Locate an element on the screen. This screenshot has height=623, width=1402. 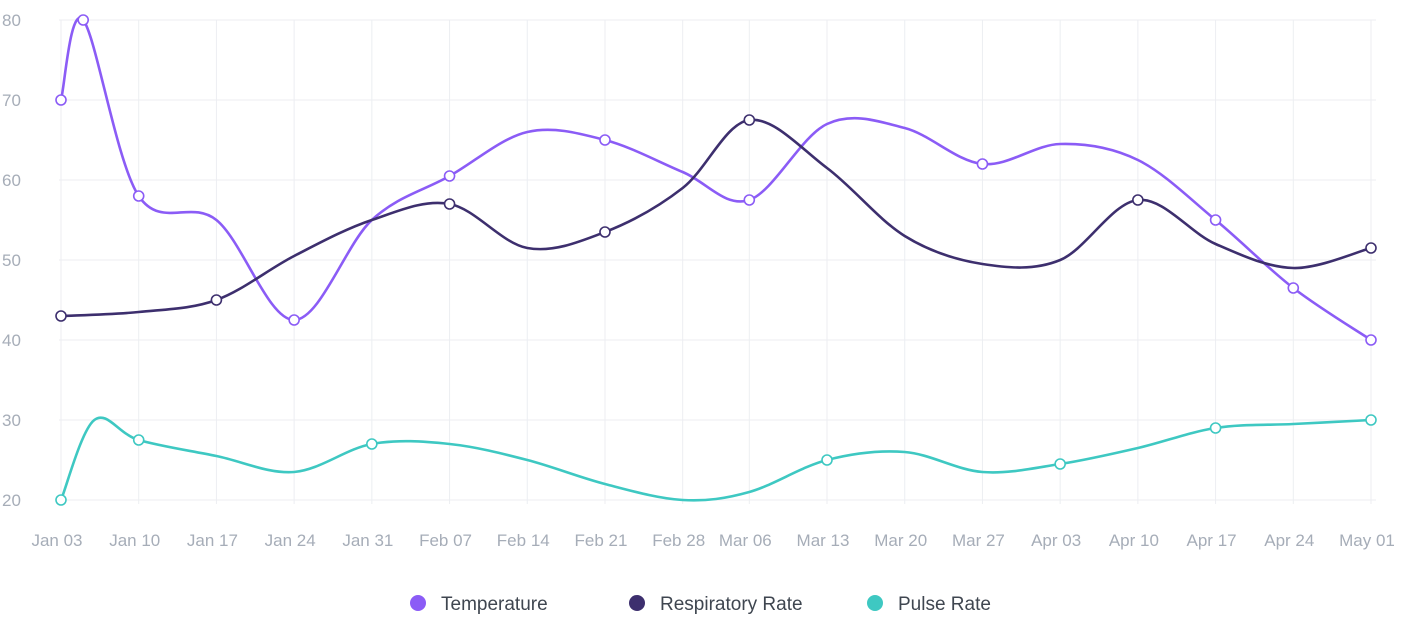
legend: Temperature Respiratory Rate Pulse Rate is located at coordinates (700, 604).